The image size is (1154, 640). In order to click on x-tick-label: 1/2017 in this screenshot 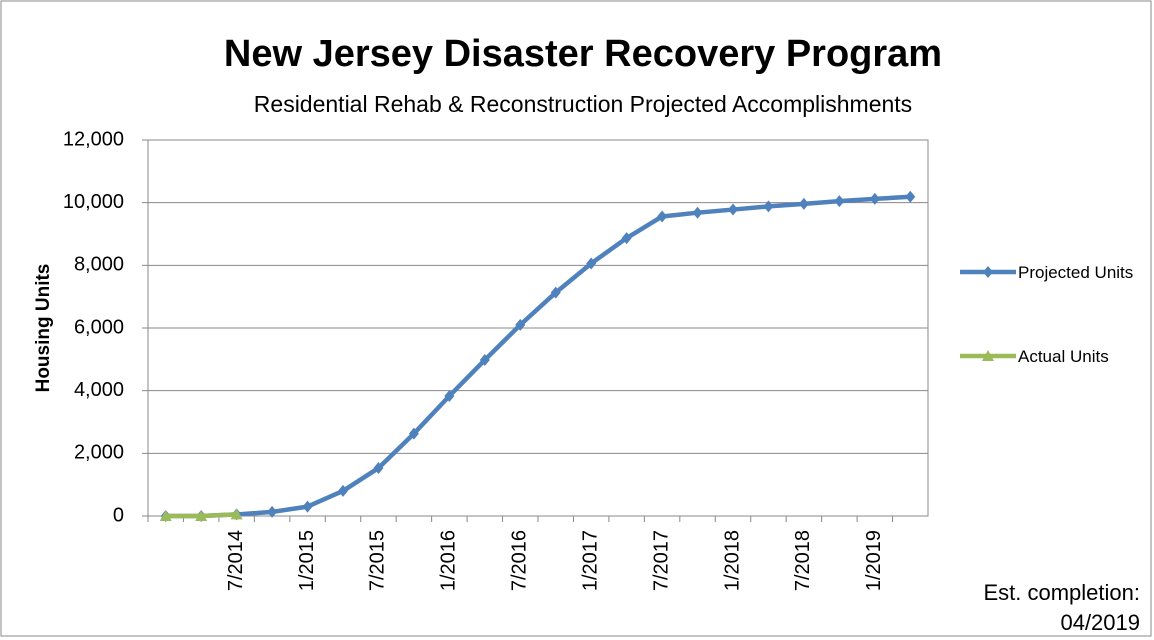, I will do `click(590, 560)`.